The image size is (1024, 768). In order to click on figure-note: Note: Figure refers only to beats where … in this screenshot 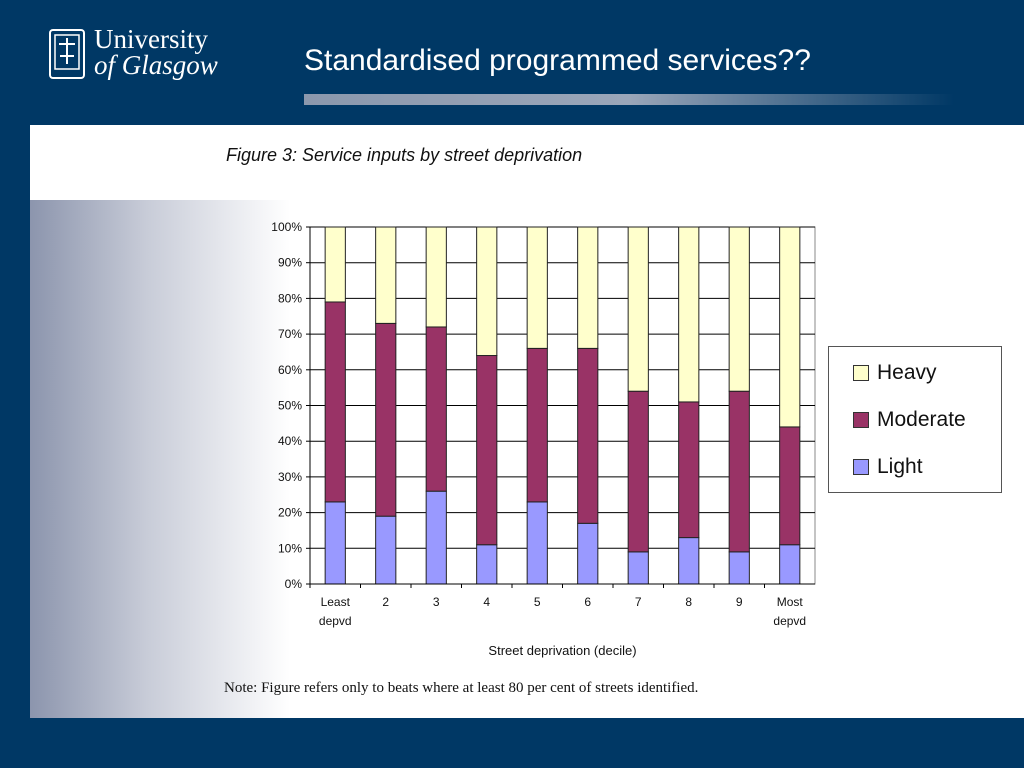, I will do `click(461, 688)`.